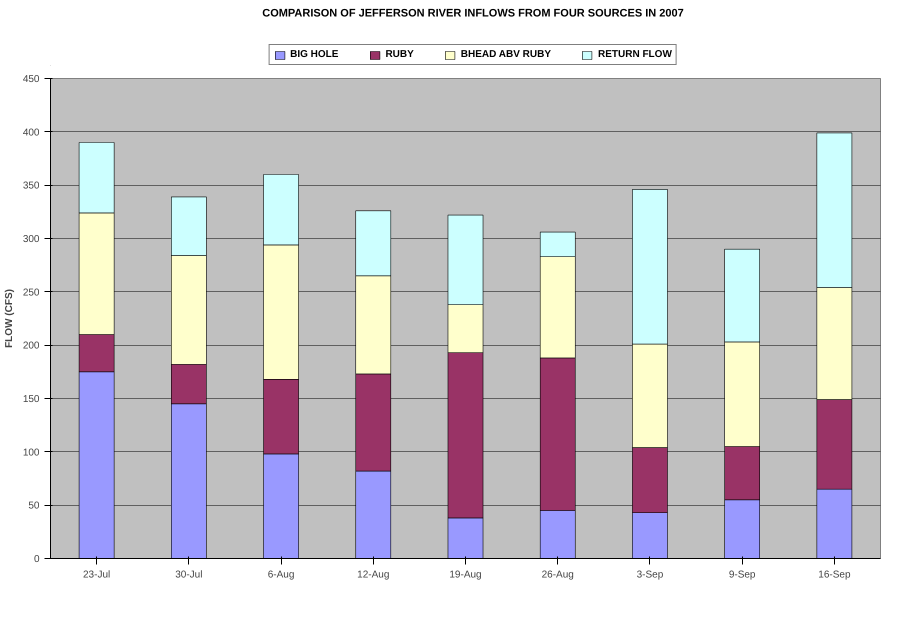 This screenshot has width=920, height=623. I want to click on y-tick-label: 150, so click(31, 399).